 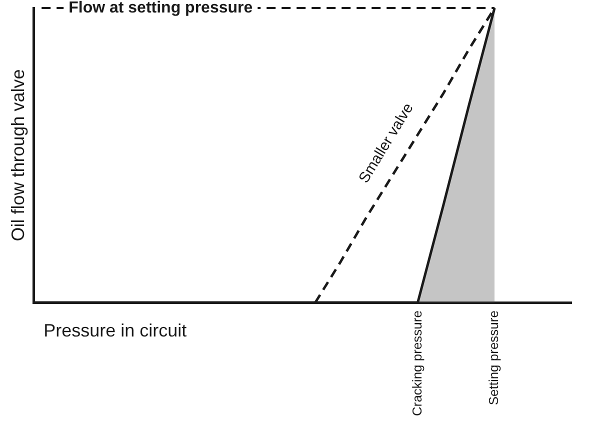 What do you see at coordinates (18, 155) in the screenshot?
I see `y-axis-title: Oil flow through valve` at bounding box center [18, 155].